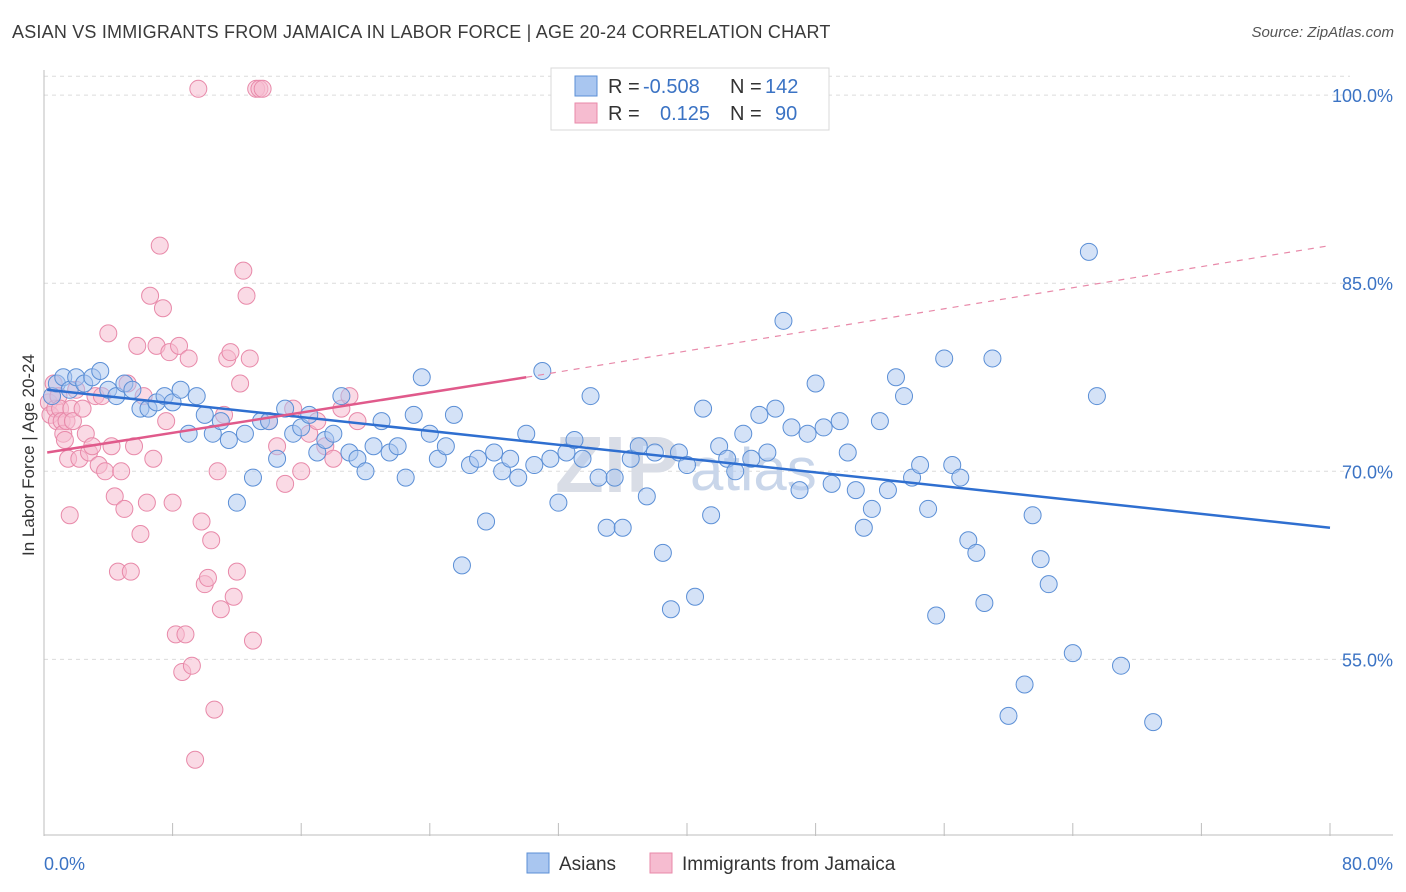 The image size is (1406, 892). What do you see at coordinates (671, 87) in the screenshot?
I see `legend-r-value-asians: -0.508` at bounding box center [671, 87].